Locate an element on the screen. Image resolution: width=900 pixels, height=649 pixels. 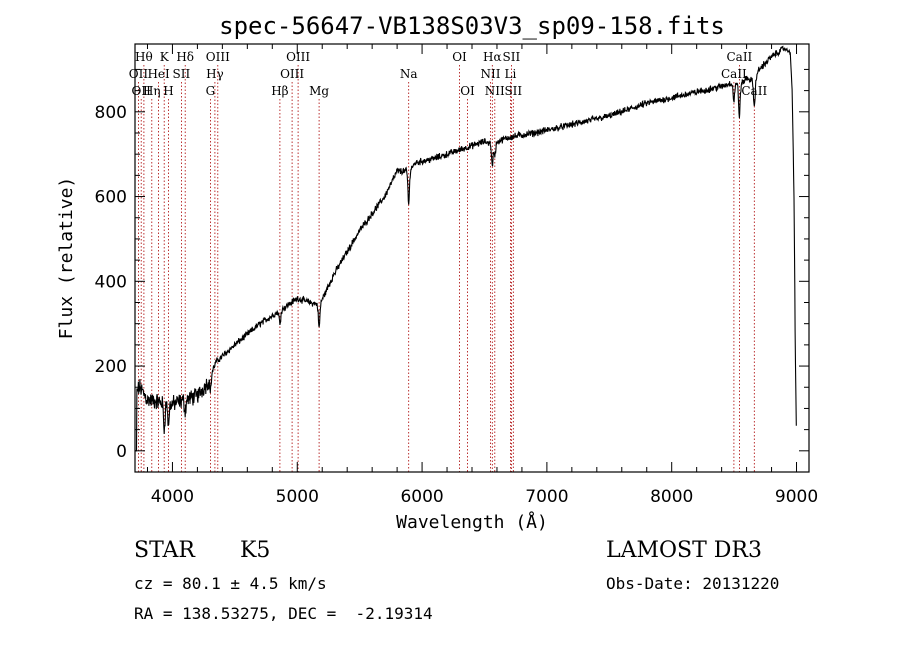
line-label-14: OIII is located at coordinates (298, 57).